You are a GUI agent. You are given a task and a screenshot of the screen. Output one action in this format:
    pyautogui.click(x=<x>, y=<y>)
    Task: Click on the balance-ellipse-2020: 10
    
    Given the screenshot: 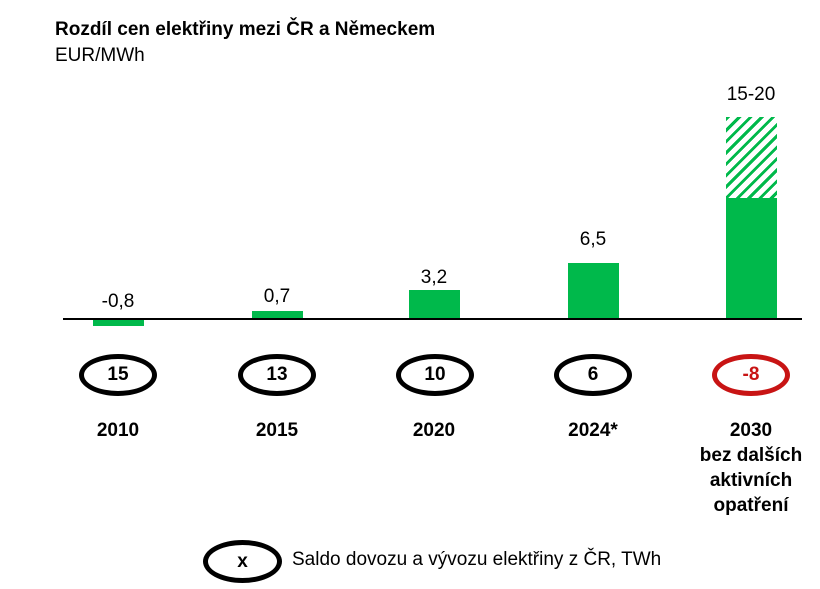 What is the action you would take?
    pyautogui.click(x=435, y=375)
    